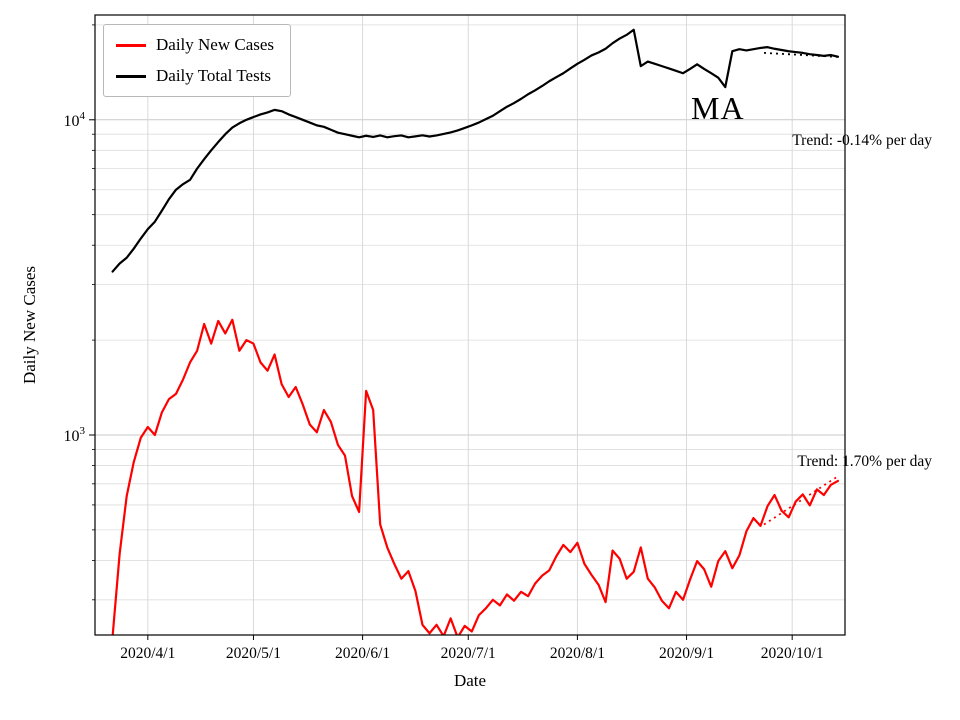 The height and width of the screenshot is (720, 960). Describe the element at coordinates (792, 653) in the screenshot. I see `x-tick-label: 2020/10/1` at that location.